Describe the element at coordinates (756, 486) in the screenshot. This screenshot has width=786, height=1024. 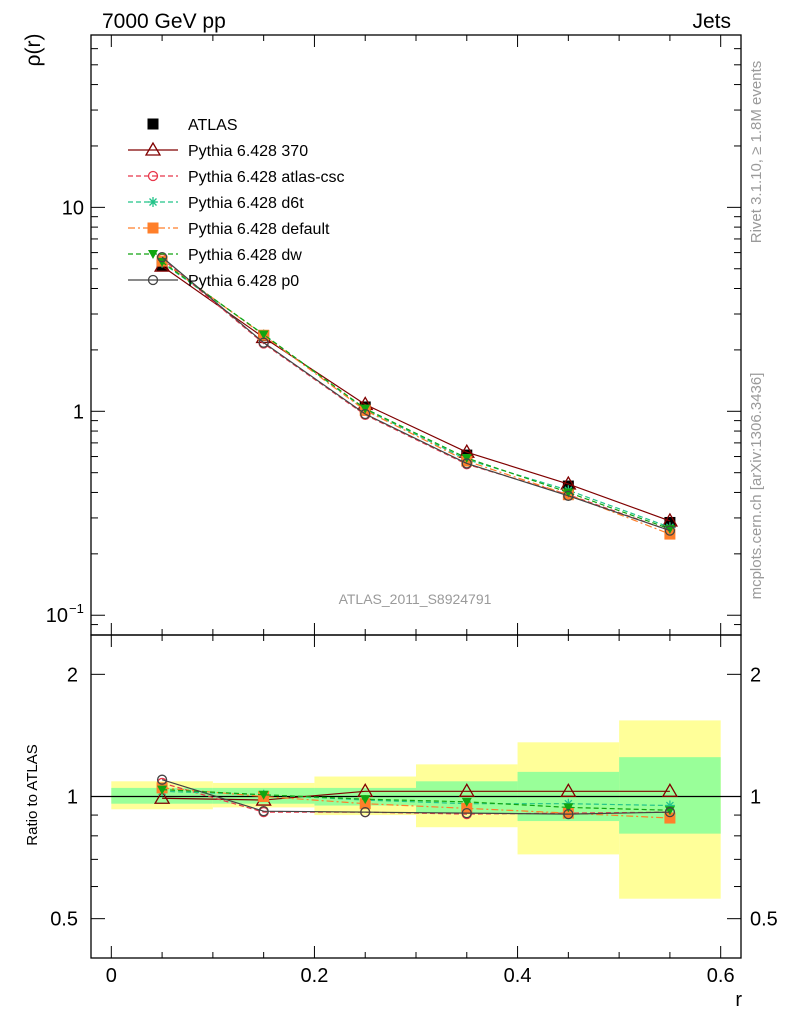
I see `mcplots-label: mcplots.cern.ch [arXiv:1306.3436]` at that location.